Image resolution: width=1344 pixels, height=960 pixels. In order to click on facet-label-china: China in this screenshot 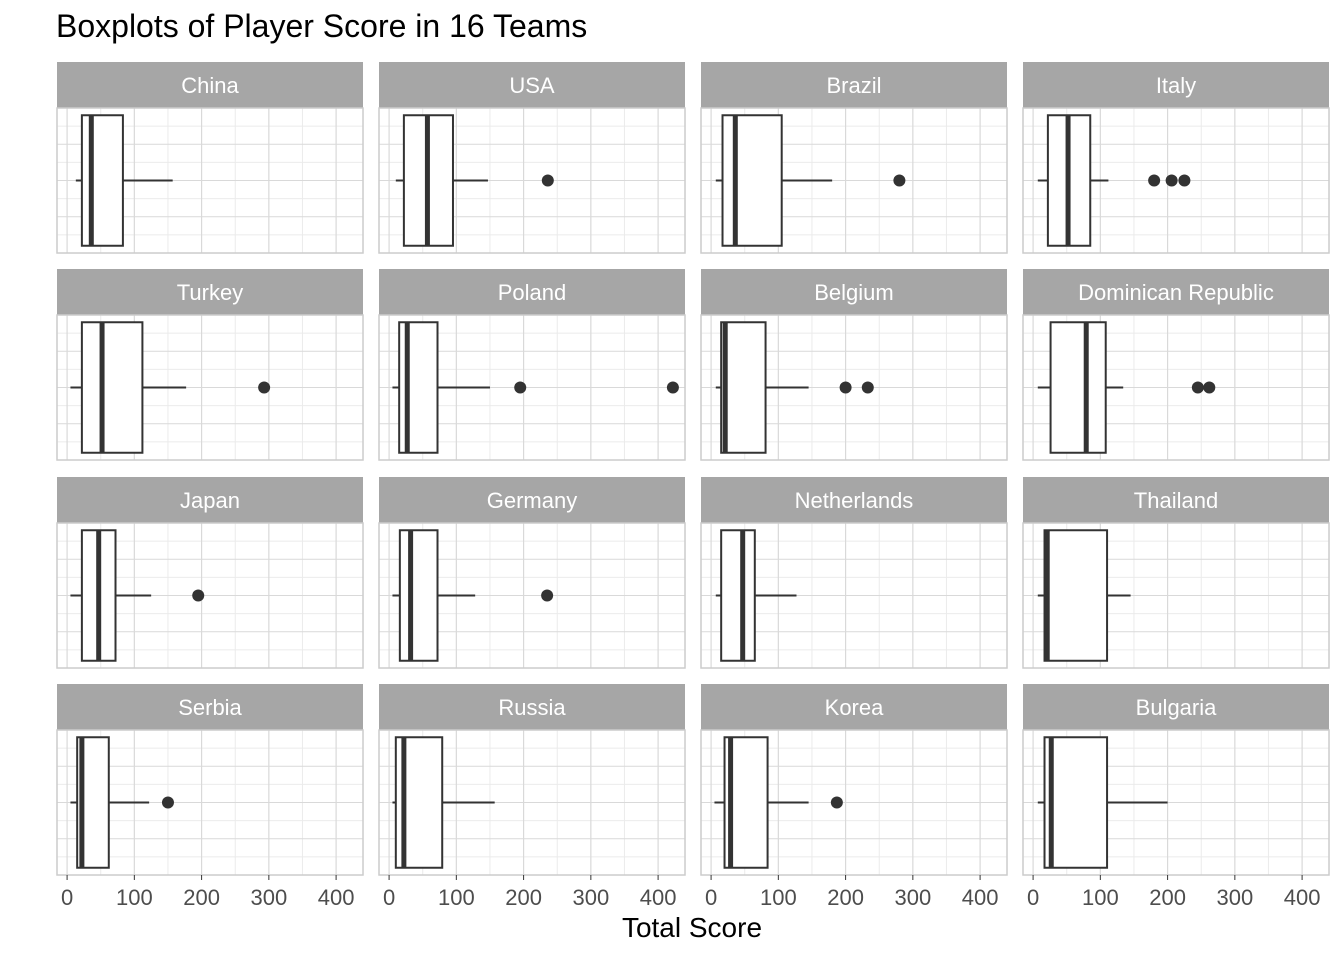, I will do `click(210, 85)`.